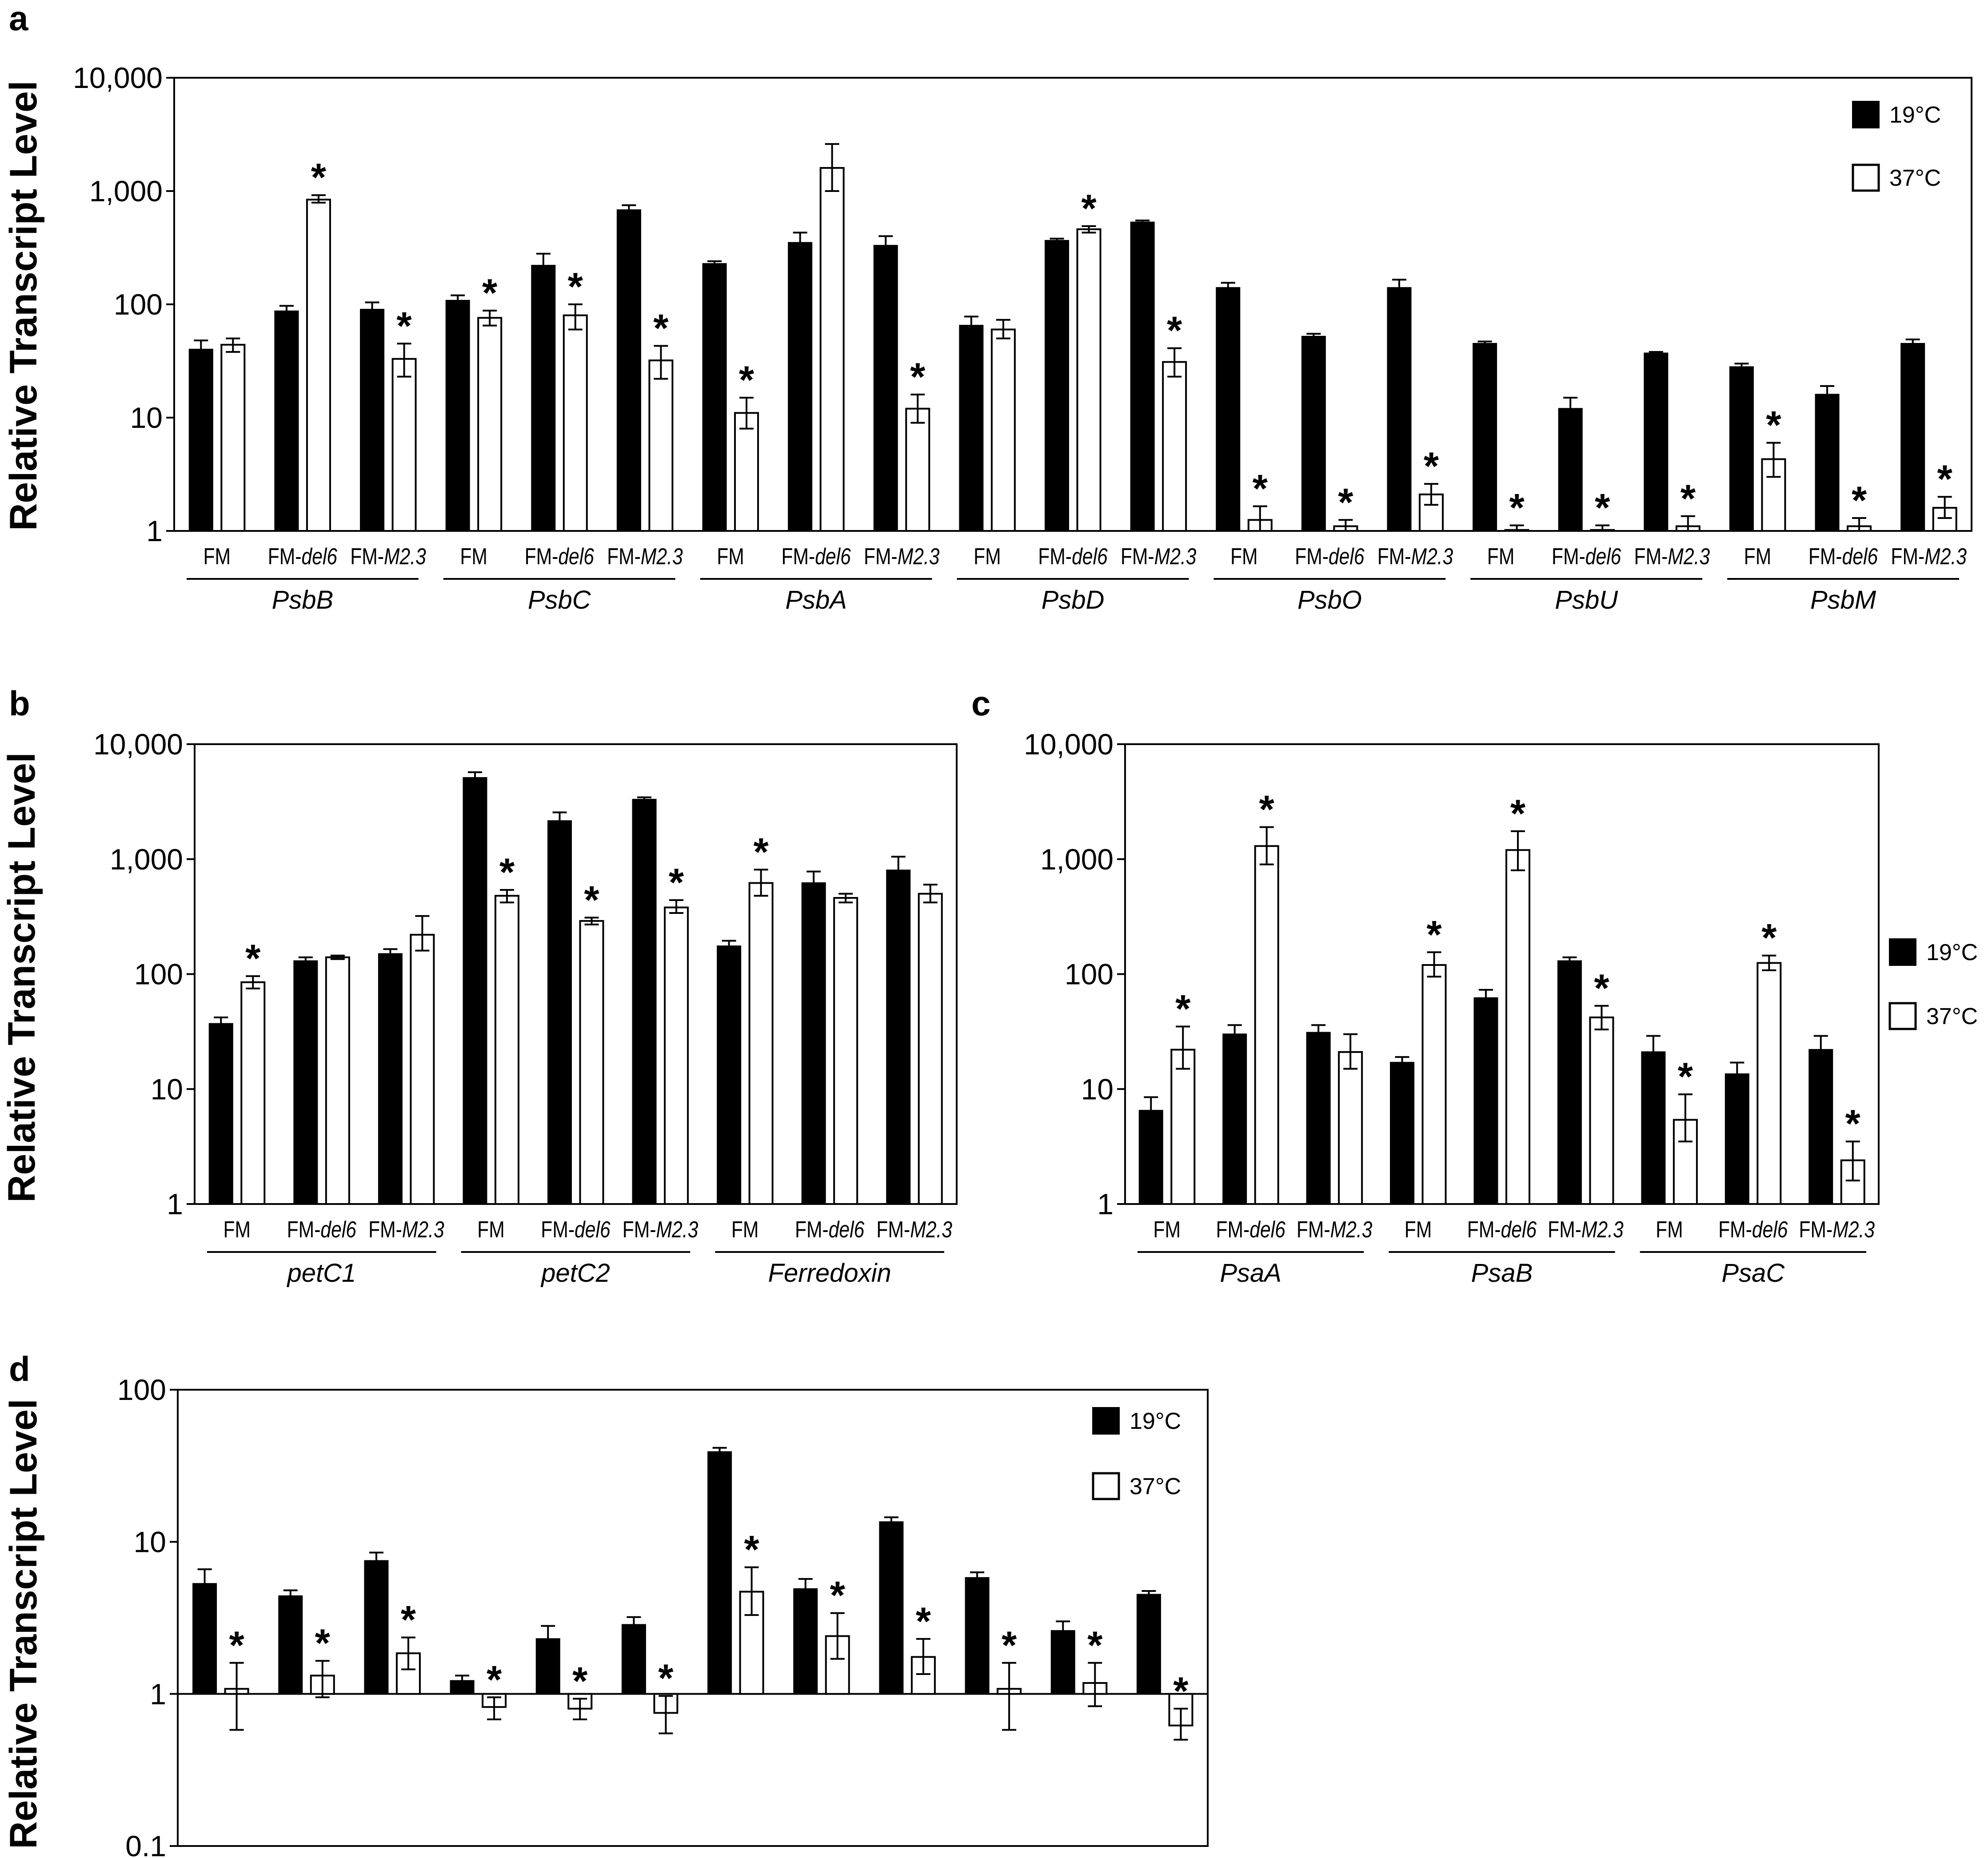 The height and width of the screenshot is (1858, 1988). Describe the element at coordinates (816, 600) in the screenshot. I see `gene-label: PsbA` at that location.